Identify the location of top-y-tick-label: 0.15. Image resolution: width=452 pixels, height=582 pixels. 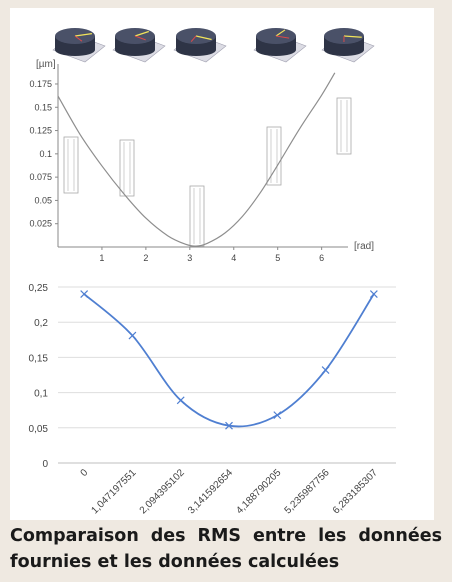
(43, 107).